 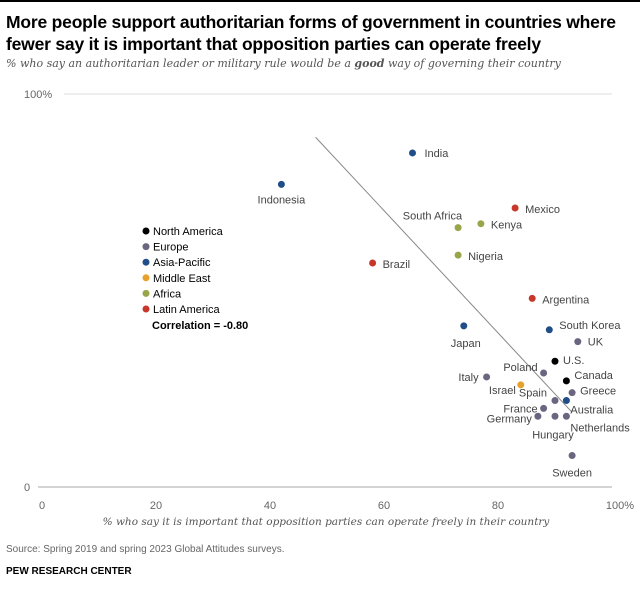 What do you see at coordinates (502, 391) in the screenshot?
I see `point-label: Israel` at bounding box center [502, 391].